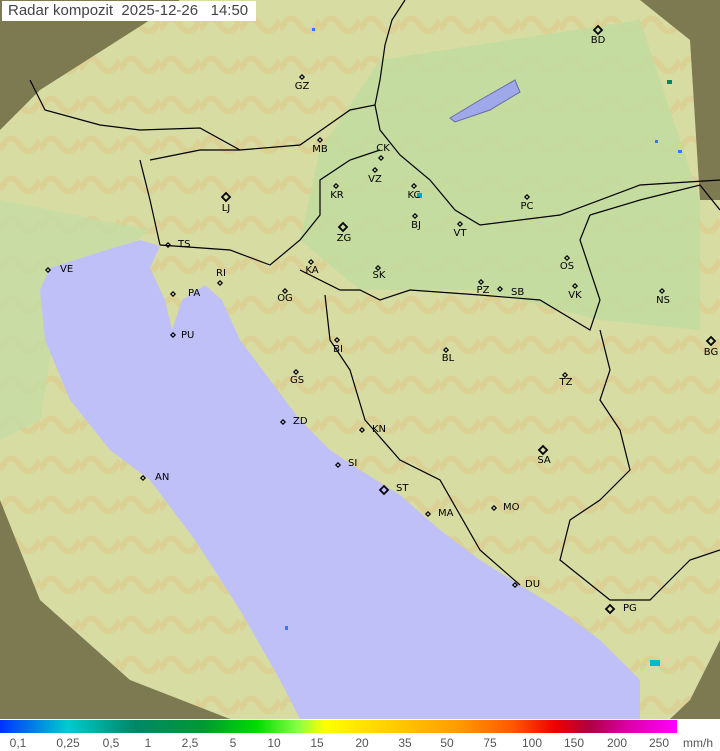 This screenshot has width=720, height=751. What do you see at coordinates (336, 186) in the screenshot?
I see `station-marker-kr` at bounding box center [336, 186].